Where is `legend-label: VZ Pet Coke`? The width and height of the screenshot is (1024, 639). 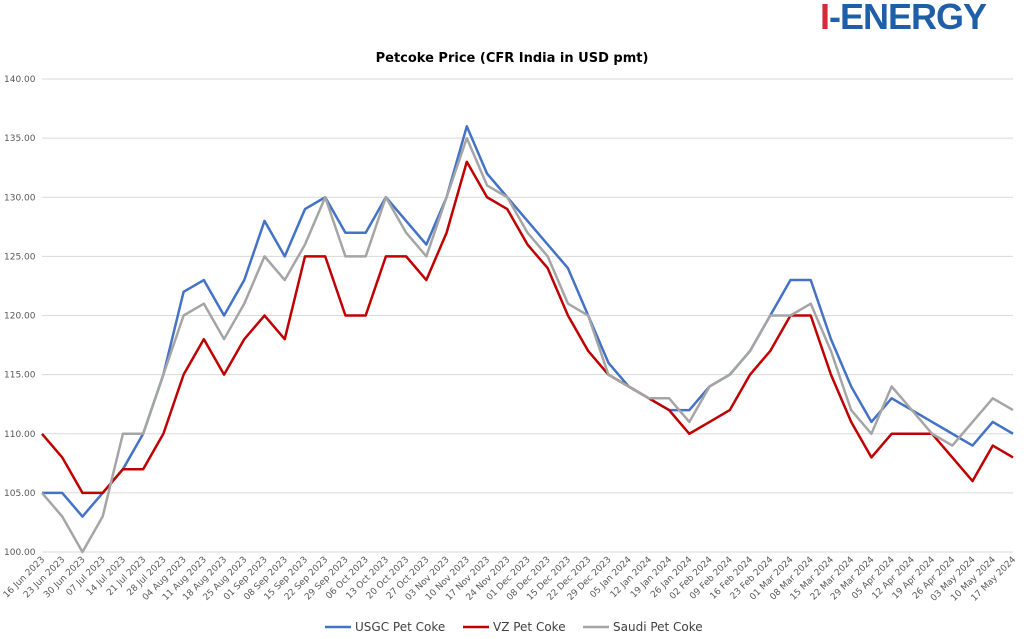
legend-label: VZ Pet Coke is located at coordinates (529, 627).